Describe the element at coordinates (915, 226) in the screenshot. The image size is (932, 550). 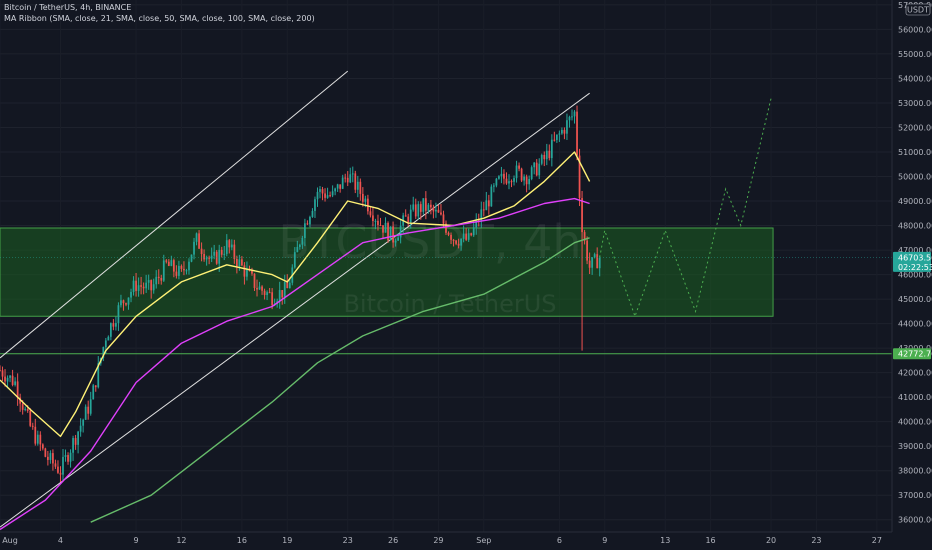
I see `price-tick-label: 48000.00` at that location.